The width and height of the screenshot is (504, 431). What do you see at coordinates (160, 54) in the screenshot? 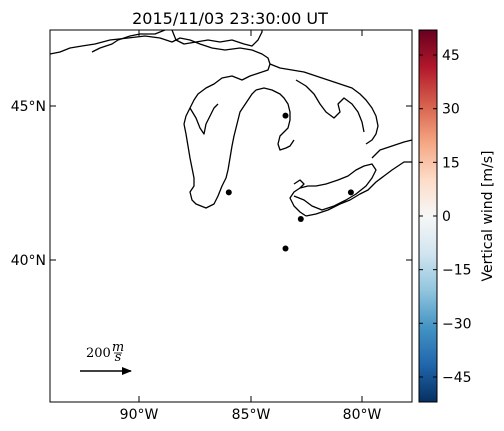
I see `coastline-lake-superior-south` at bounding box center [160, 54].